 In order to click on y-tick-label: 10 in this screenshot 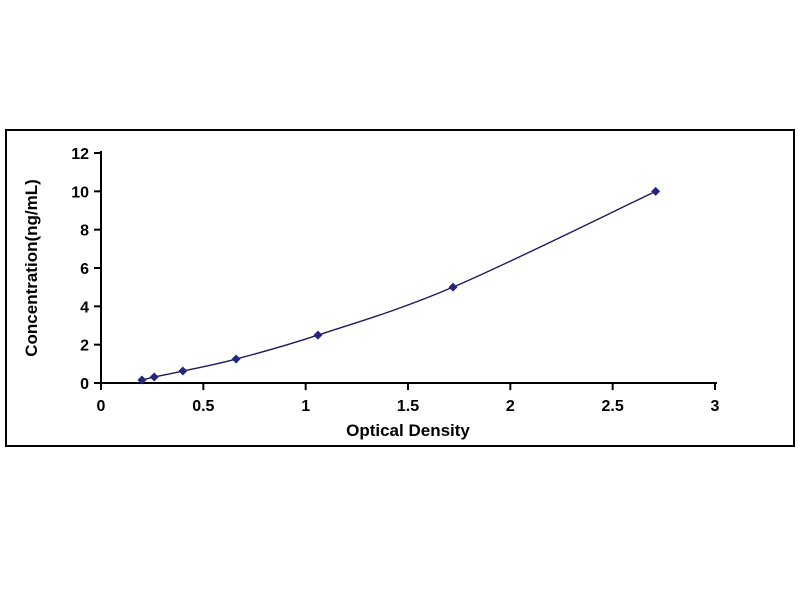, I will do `click(80, 192)`.